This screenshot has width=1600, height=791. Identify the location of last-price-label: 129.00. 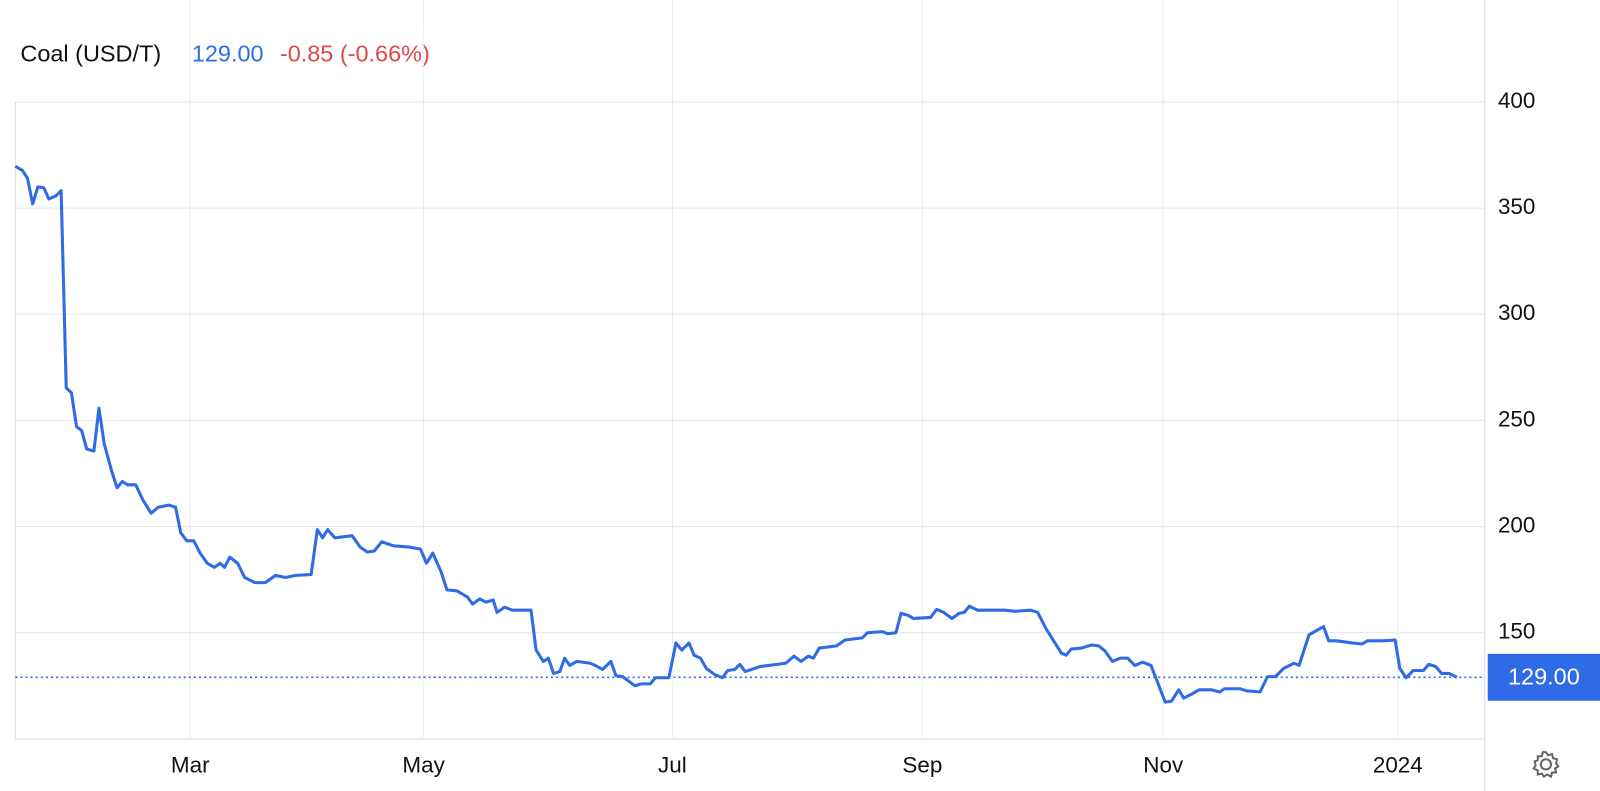
(1544, 677).